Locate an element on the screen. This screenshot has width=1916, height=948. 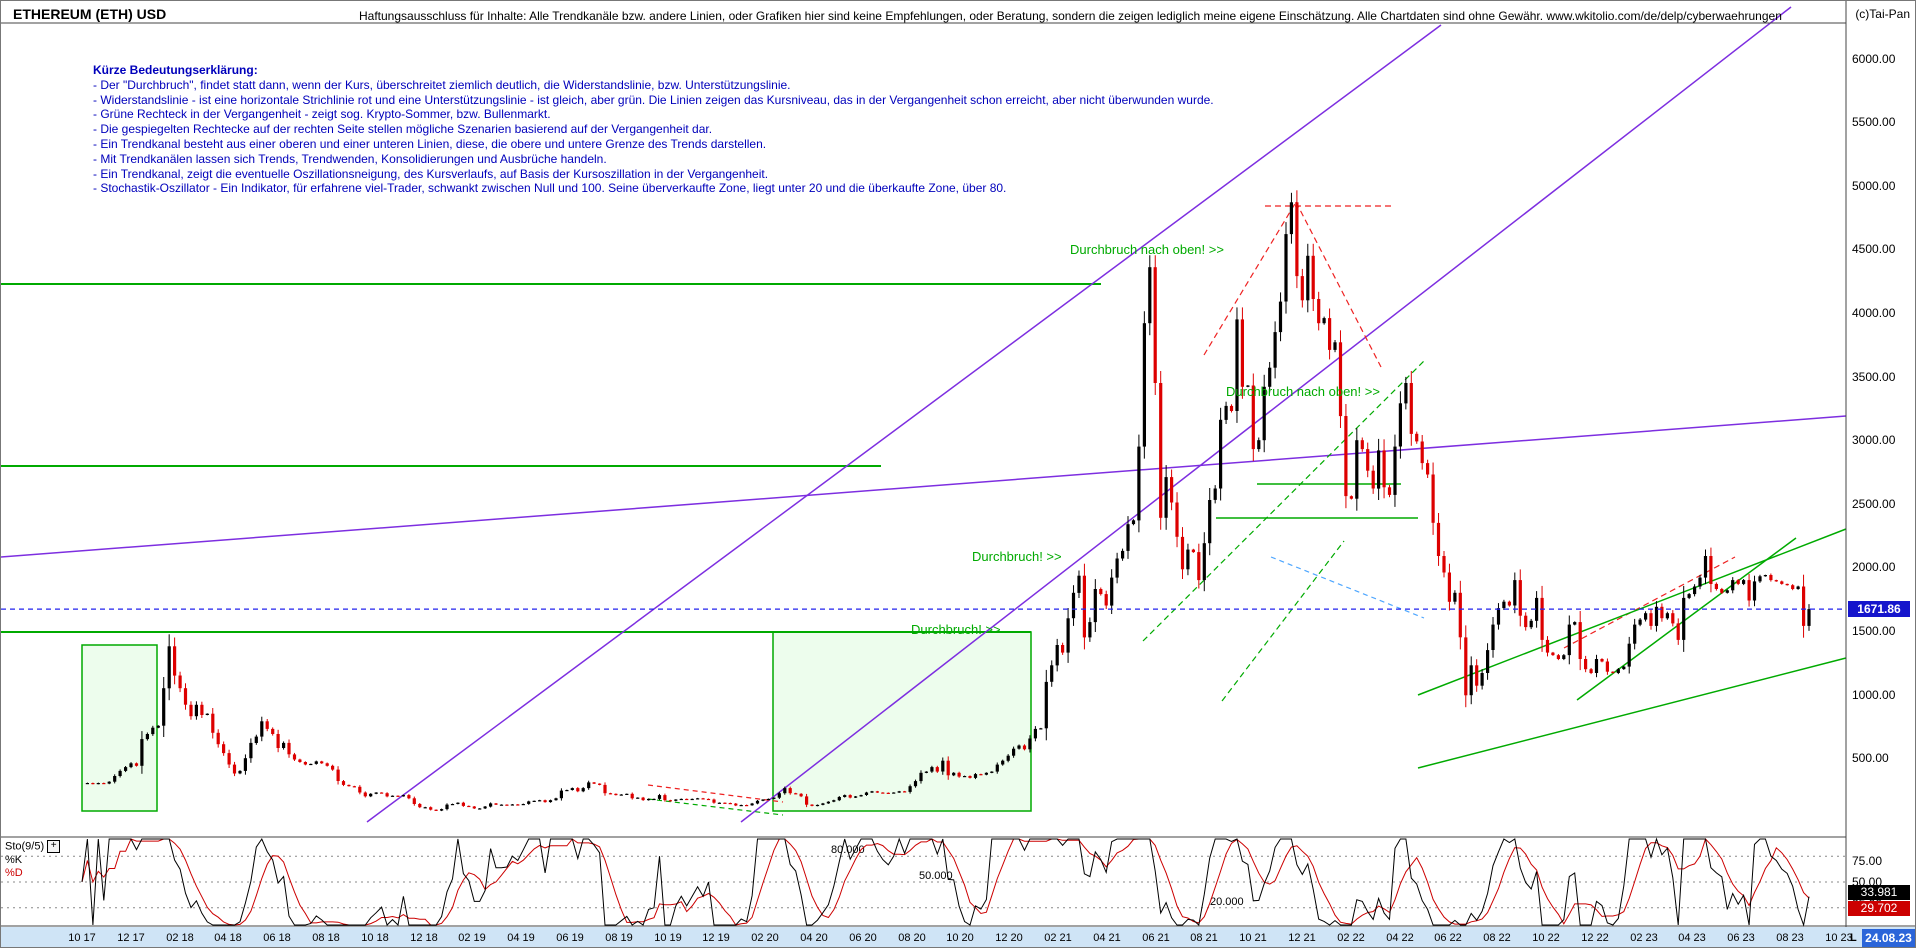
x-tick-label: 08 23 is located at coordinates (1790, 938).